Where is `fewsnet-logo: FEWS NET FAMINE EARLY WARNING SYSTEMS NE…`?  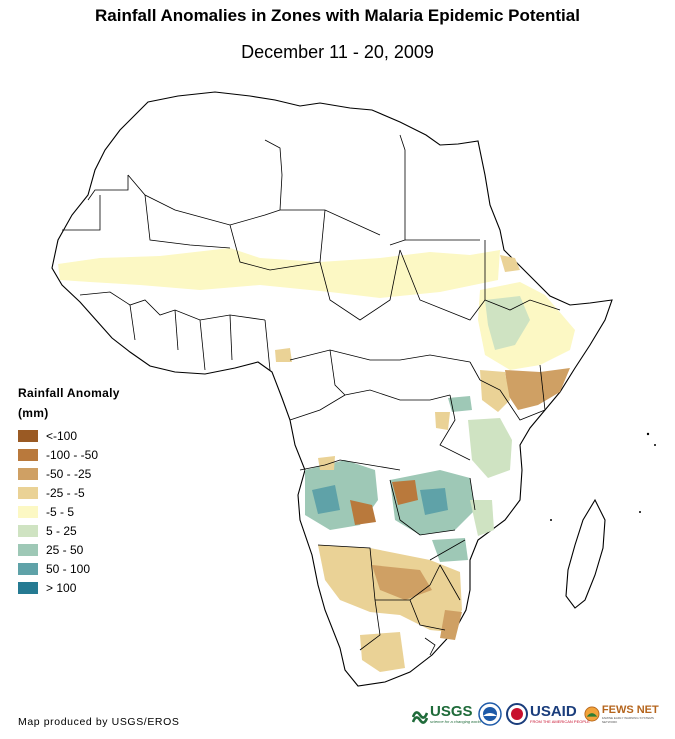
fewsnet-logo: FEWS NET FAMINE EARLY WARNING SYSTEMS NE… is located at coordinates (623, 714).